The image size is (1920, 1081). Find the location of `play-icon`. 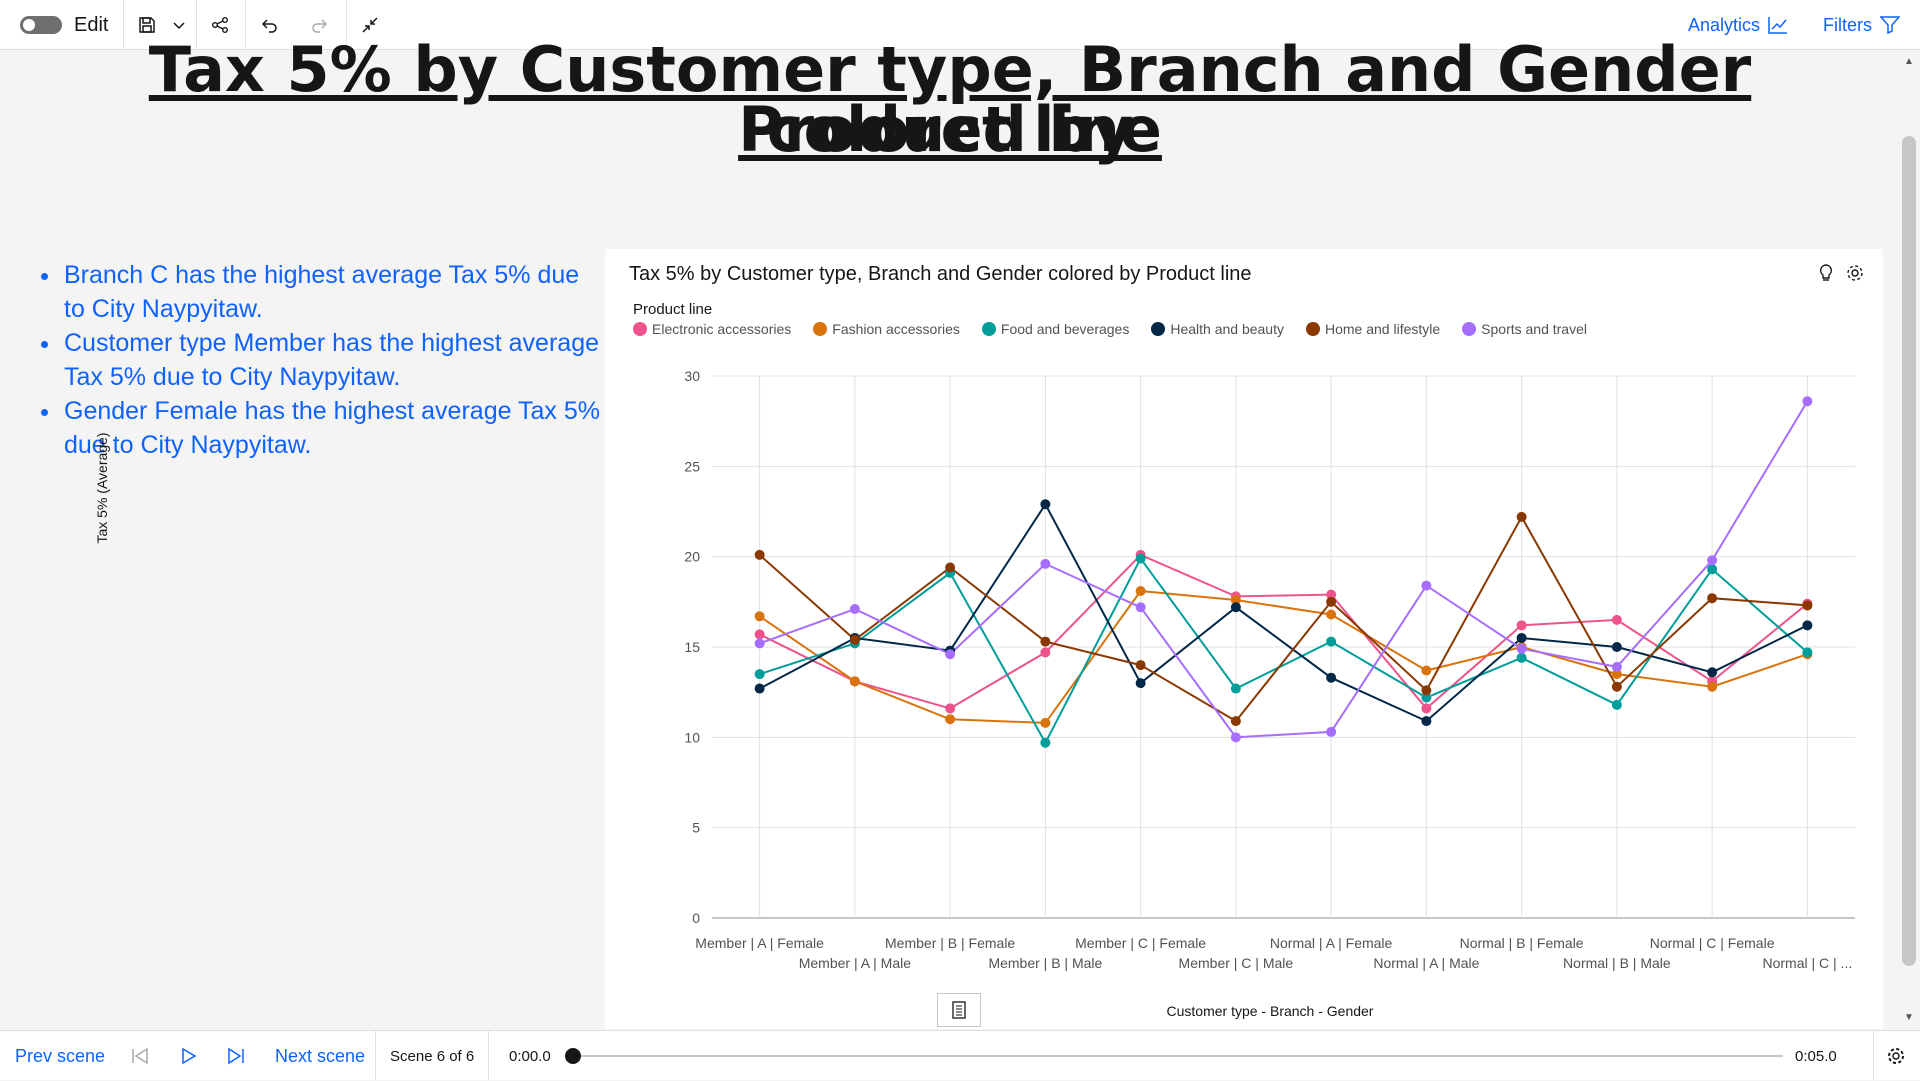

play-icon is located at coordinates (189, 1056).